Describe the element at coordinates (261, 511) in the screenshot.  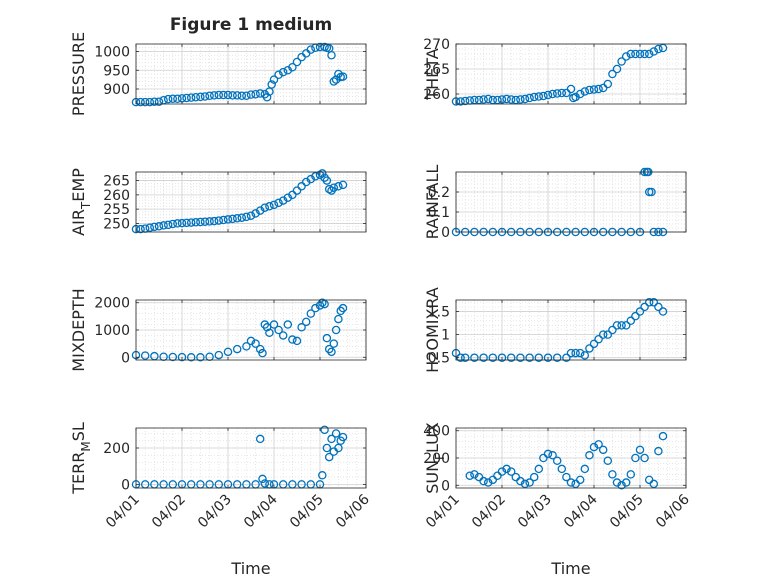
I see `x-tick-label: 04/04` at that location.